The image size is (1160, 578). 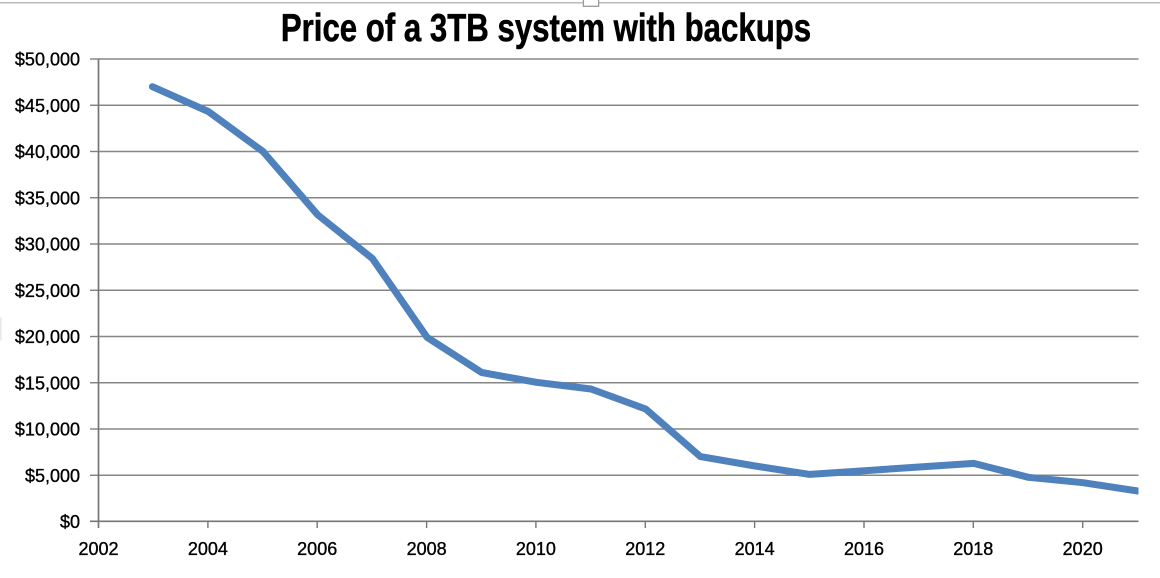 What do you see at coordinates (47, 198) in the screenshot?
I see `svg-text: $35,000` at bounding box center [47, 198].